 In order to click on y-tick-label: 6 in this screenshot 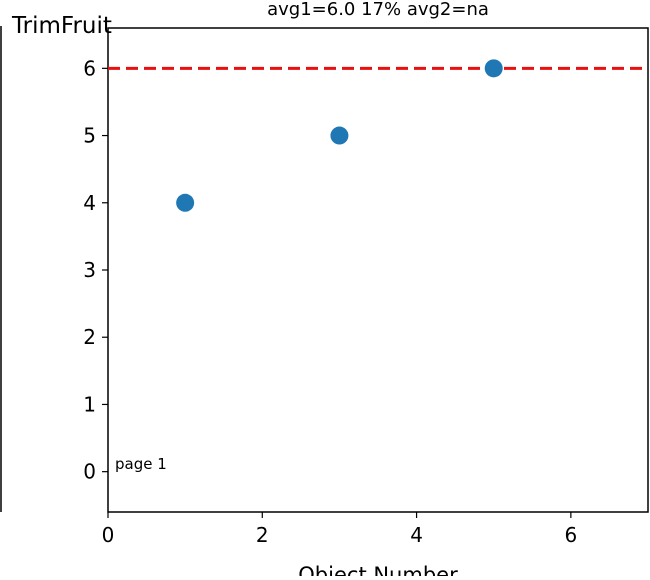, I will do `click(89, 68)`.